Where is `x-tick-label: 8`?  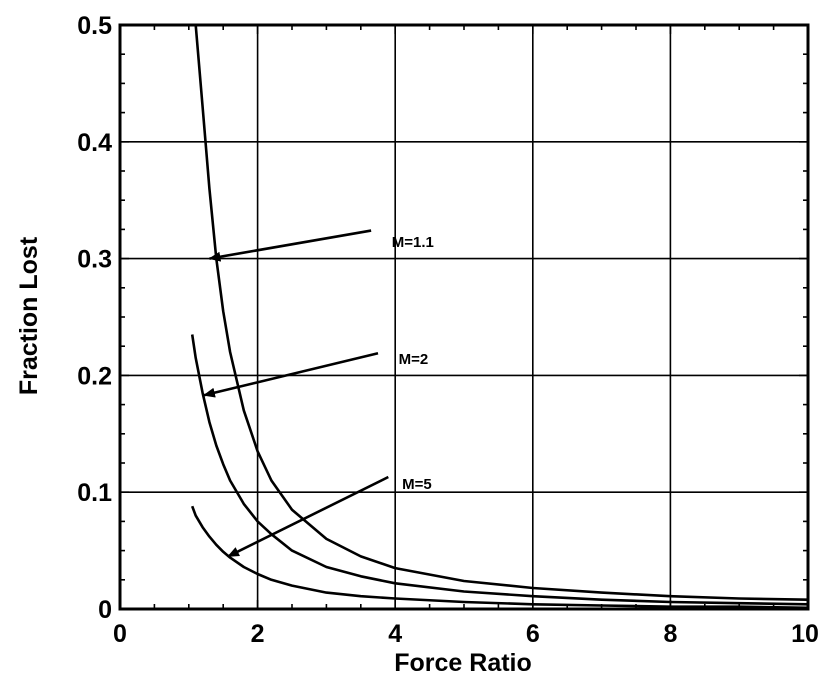
x-tick-label: 8 is located at coordinates (670, 634).